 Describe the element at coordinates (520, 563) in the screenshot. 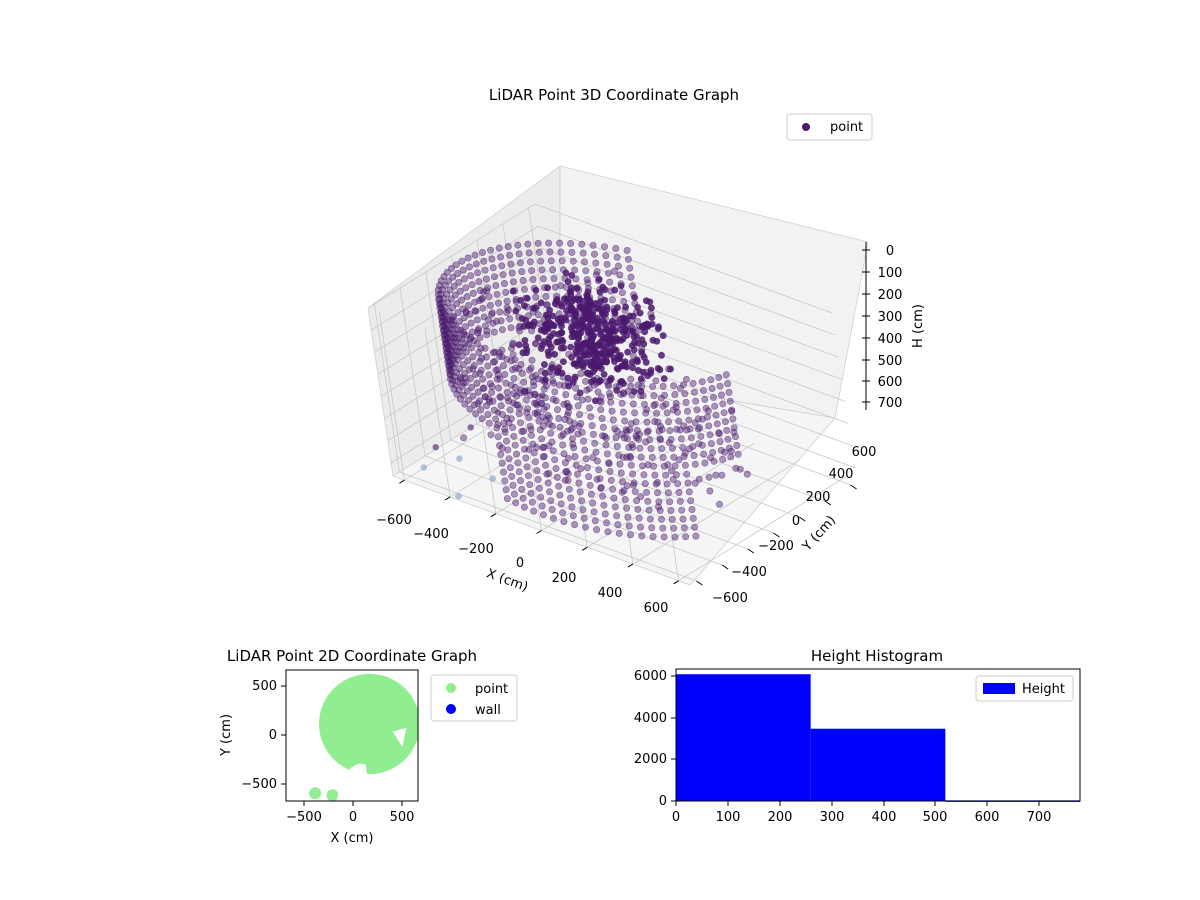

I see `x-tick-label: 0` at that location.